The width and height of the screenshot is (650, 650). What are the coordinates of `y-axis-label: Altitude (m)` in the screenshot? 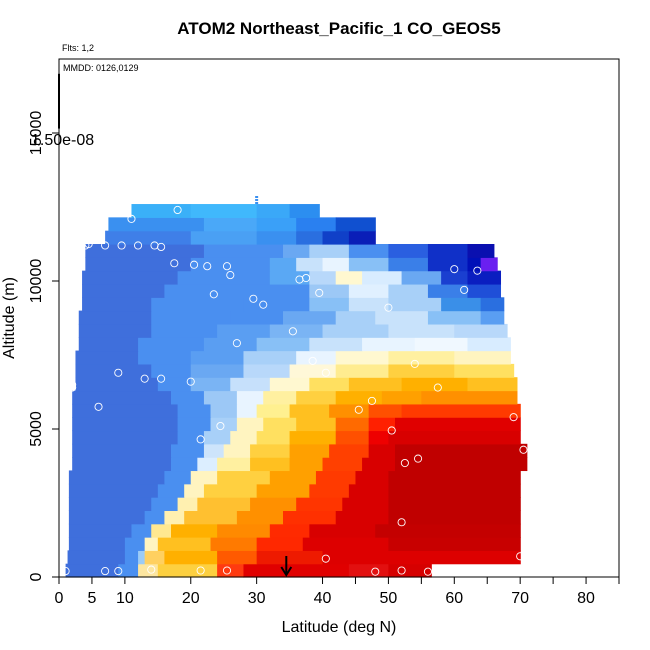 It's located at (9, 318).